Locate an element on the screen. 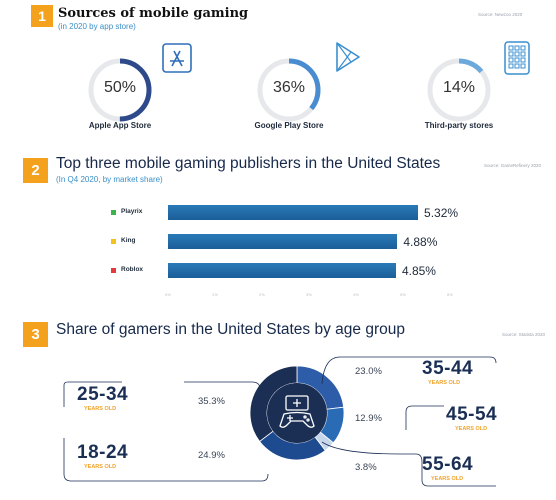 The width and height of the screenshot is (556, 500). playrix-legend-dot is located at coordinates (113, 212).